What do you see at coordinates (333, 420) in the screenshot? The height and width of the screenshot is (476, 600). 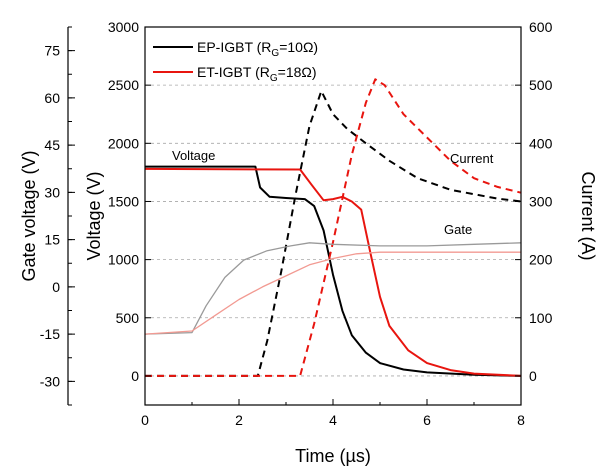 I see `x-tick-label: 4` at bounding box center [333, 420].